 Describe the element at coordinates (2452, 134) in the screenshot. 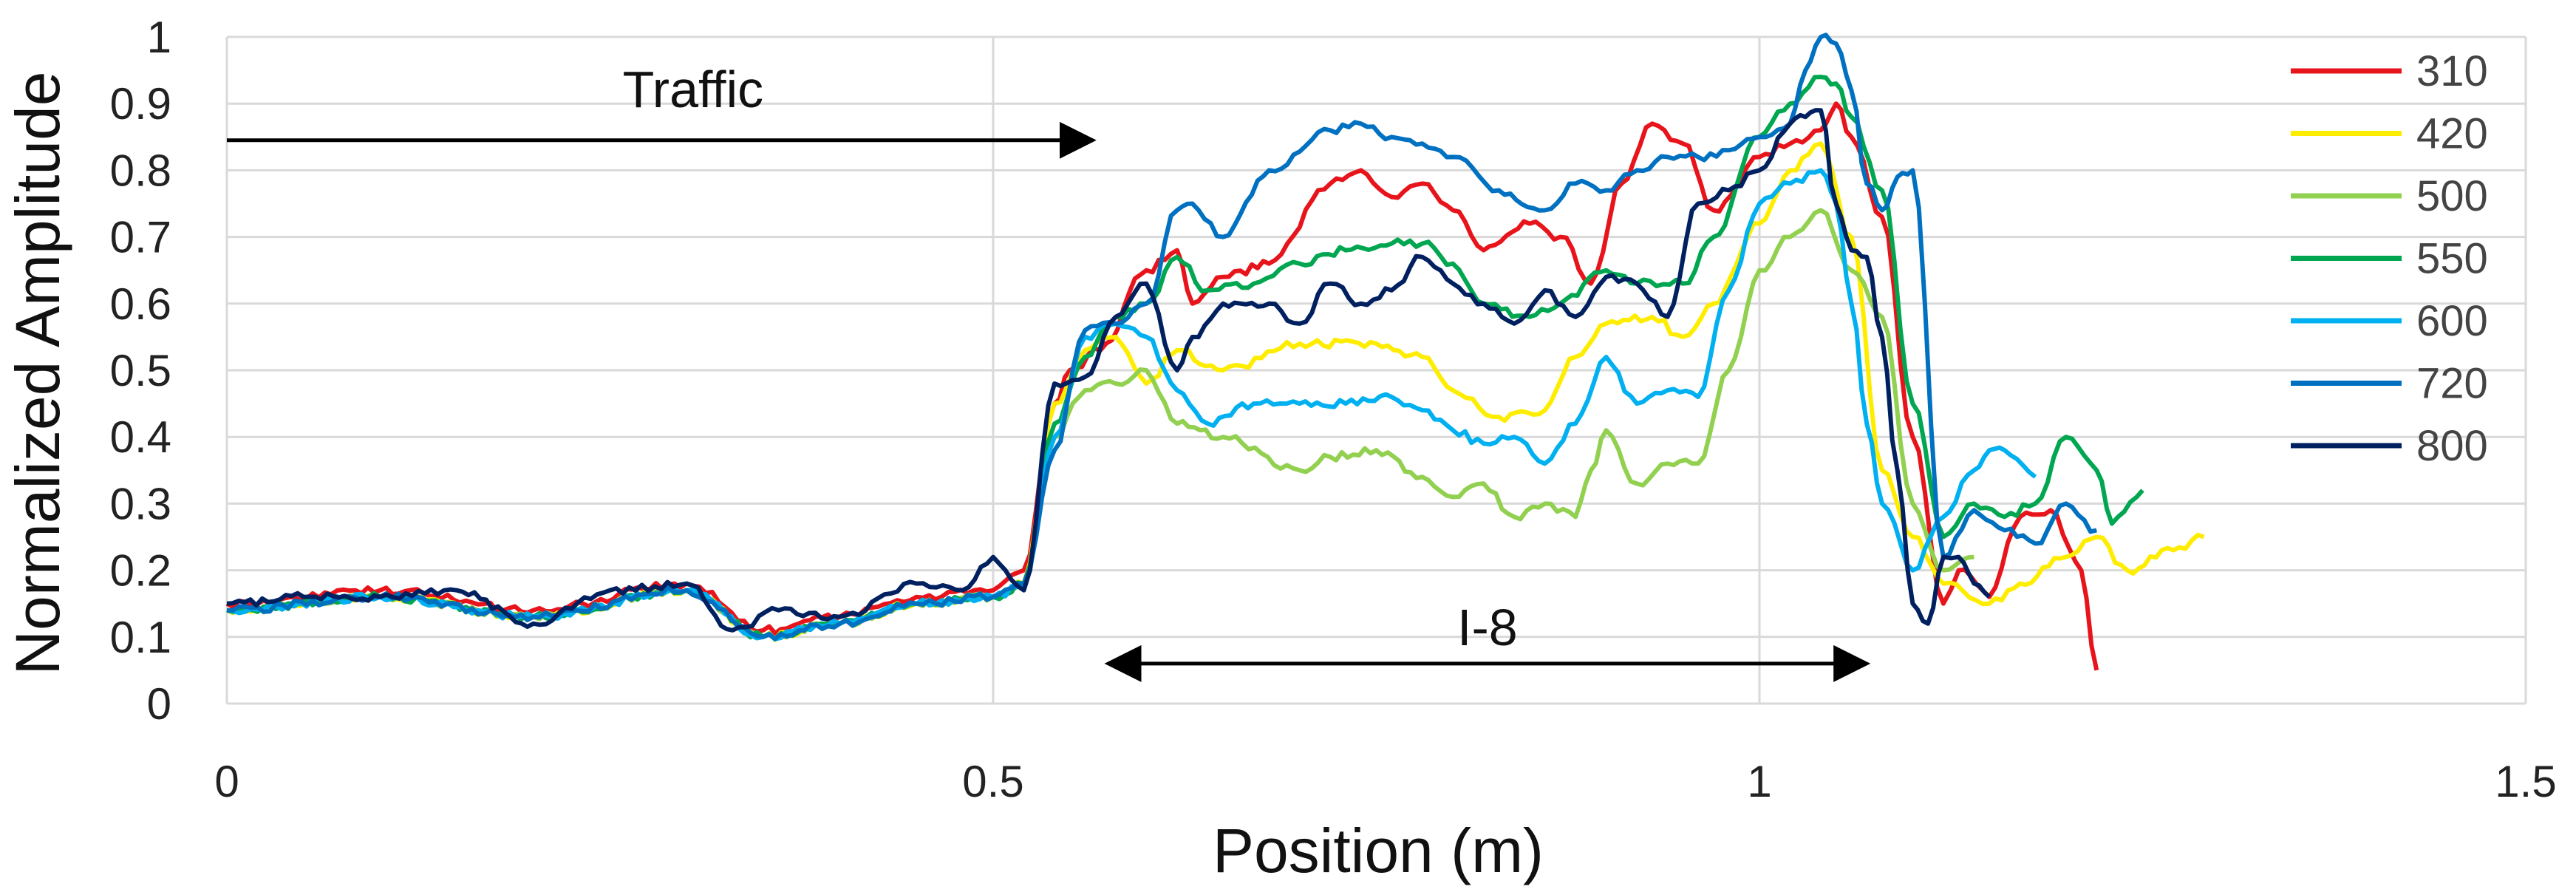

I see `legend-label-420: 420` at that location.